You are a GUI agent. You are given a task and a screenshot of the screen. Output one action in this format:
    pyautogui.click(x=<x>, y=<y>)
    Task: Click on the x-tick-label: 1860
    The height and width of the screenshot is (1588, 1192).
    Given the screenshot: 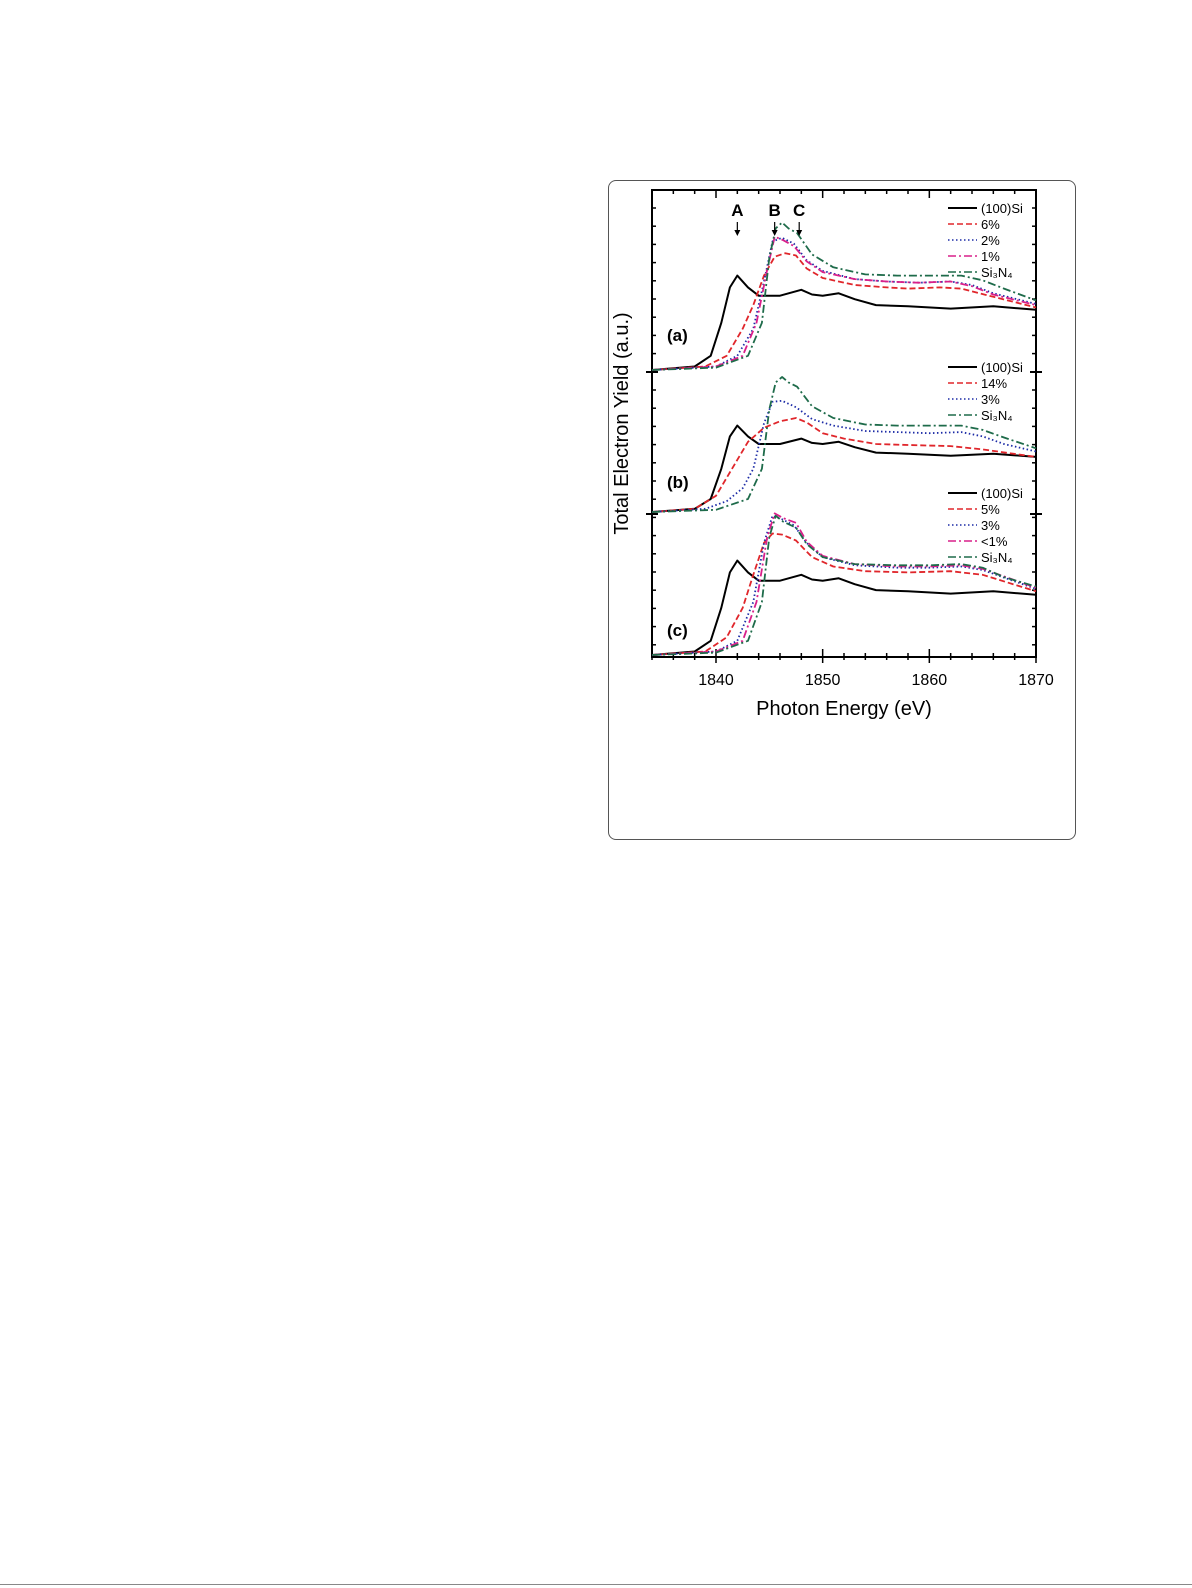 What is the action you would take?
    pyautogui.click(x=930, y=680)
    